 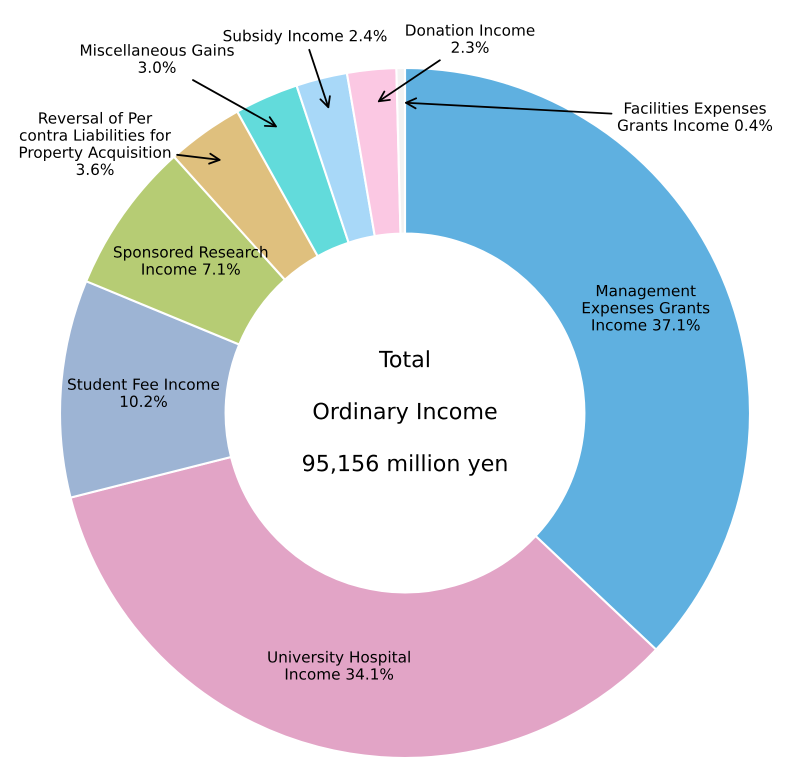 What do you see at coordinates (405, 413) in the screenshot?
I see `text: Ordinary Income` at bounding box center [405, 413].